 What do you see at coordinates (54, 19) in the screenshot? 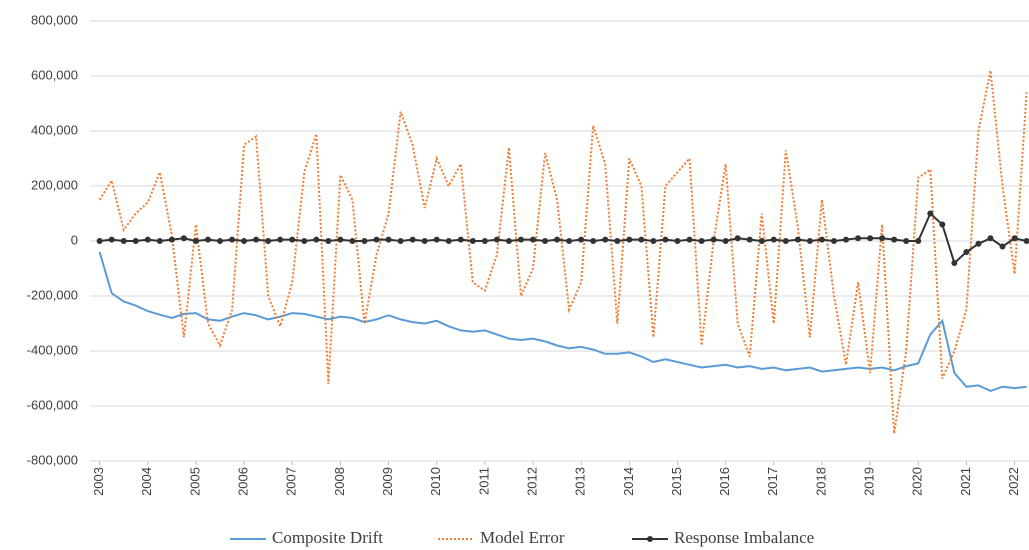
I see `y-tick-label: 800,000` at bounding box center [54, 19].